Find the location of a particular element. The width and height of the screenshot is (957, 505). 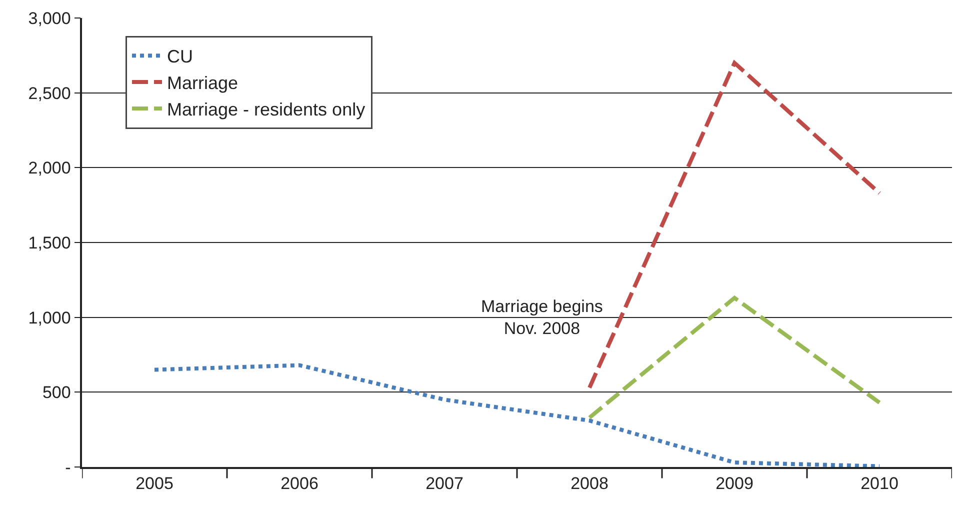

x-tick-label: 2009 is located at coordinates (735, 484).